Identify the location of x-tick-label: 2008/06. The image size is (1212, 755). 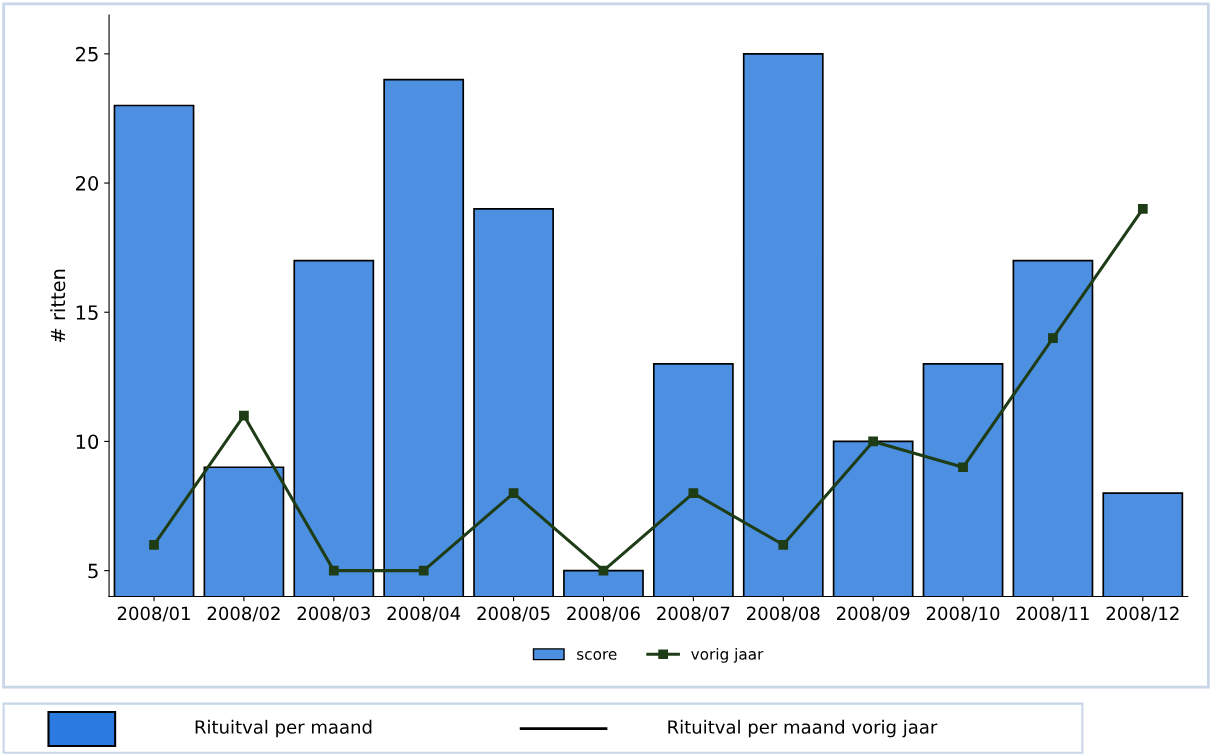
(603, 614).